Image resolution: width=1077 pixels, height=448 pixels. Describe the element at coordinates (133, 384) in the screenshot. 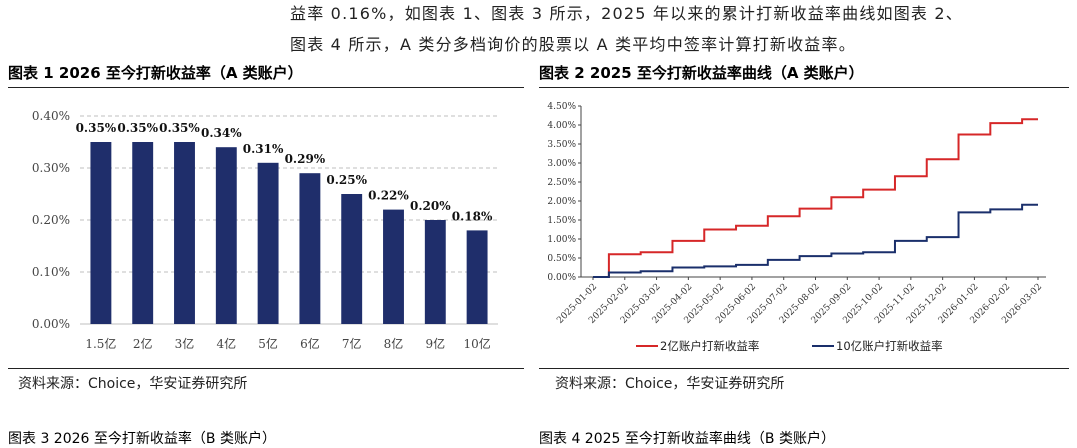

I see `figure1-source: 资料来源：Choice，华安证券研究所` at that location.